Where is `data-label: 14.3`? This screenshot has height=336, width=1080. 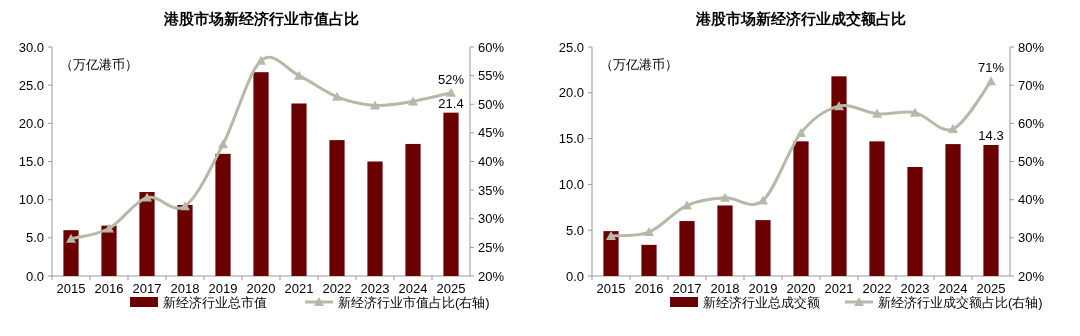
data-label: 14.3 is located at coordinates (991, 136).